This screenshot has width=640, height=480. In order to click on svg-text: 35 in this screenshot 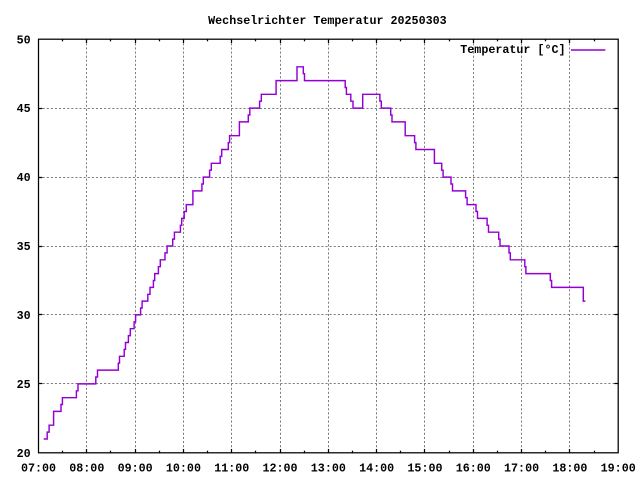, I will do `click(24, 247)`.